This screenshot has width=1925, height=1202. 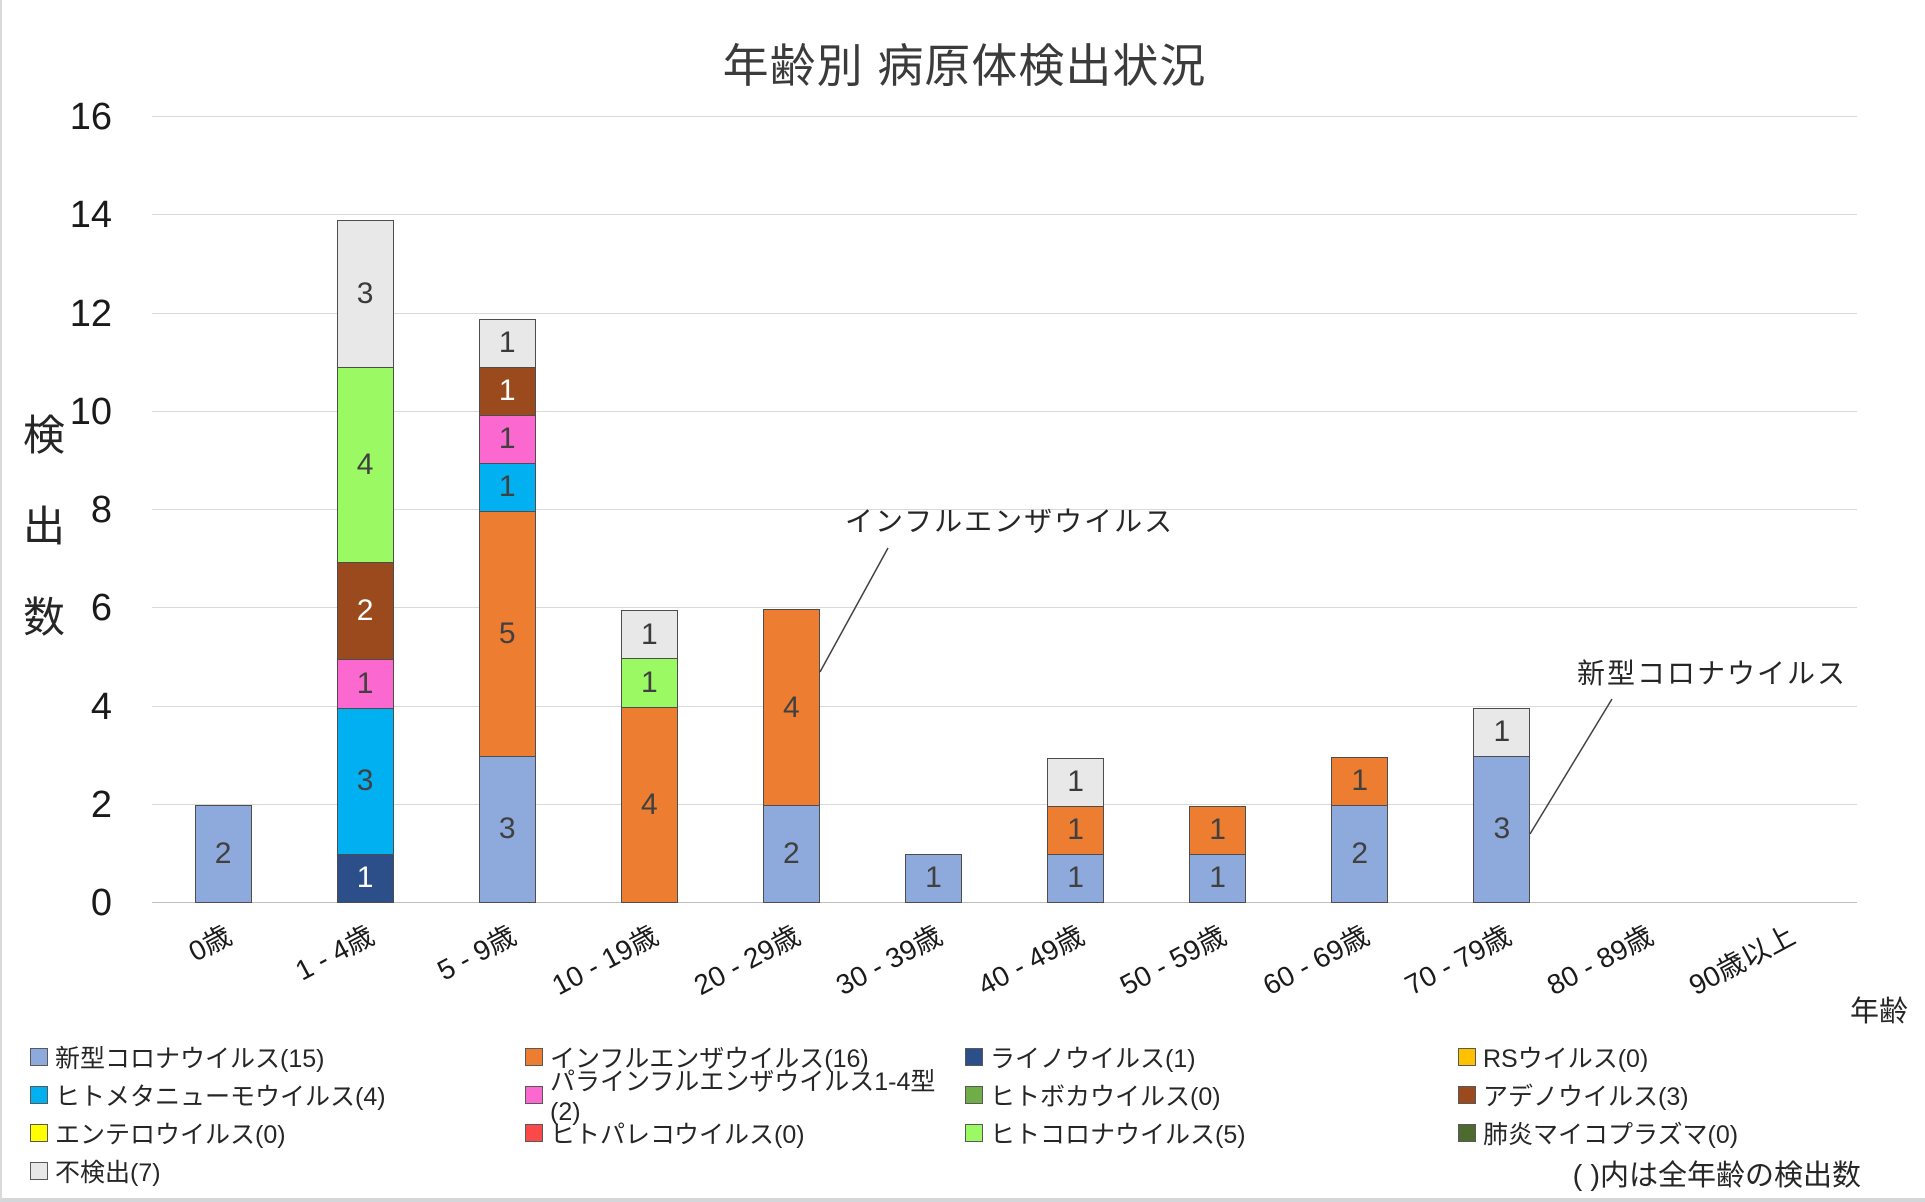 I want to click on legend-swatch-RSウイルス, so click(x=1467, y=1056).